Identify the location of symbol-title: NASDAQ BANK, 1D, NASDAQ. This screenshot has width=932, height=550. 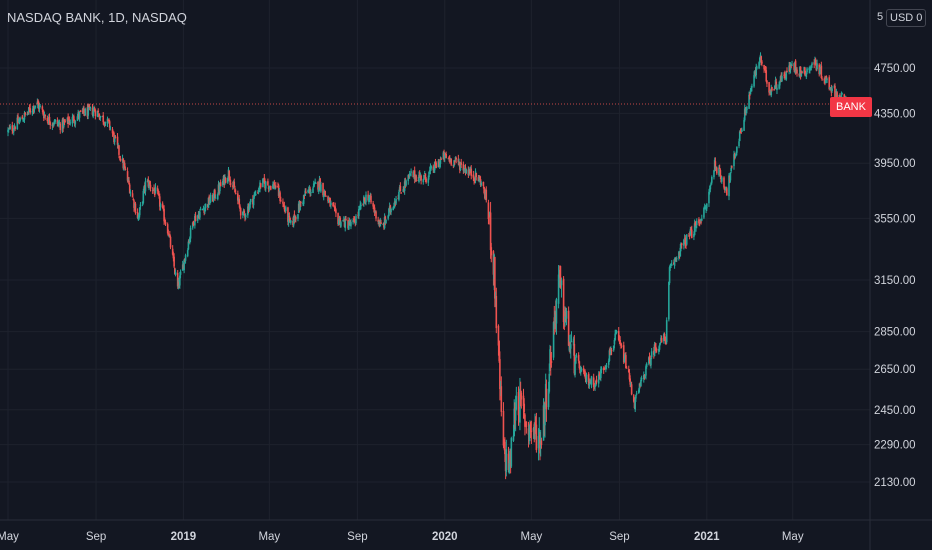
(97, 17).